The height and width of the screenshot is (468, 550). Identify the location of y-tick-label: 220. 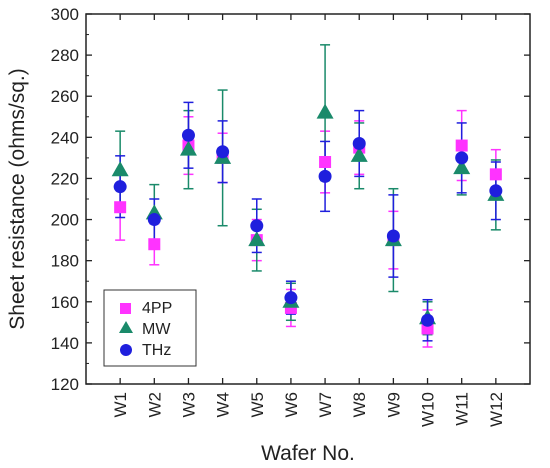
(65, 178).